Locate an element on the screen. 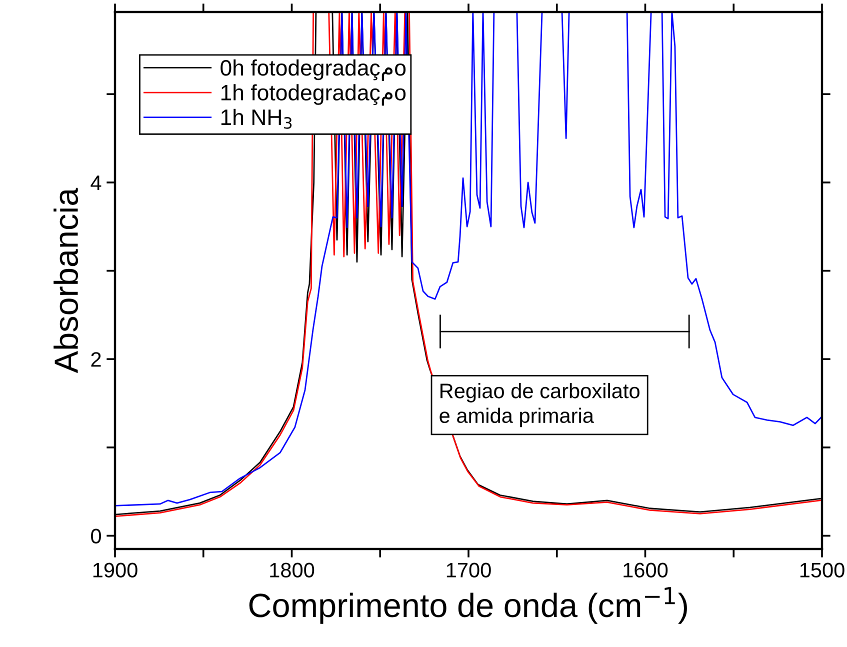 The image size is (847, 647). x-tick-label: 1800 is located at coordinates (292, 570).